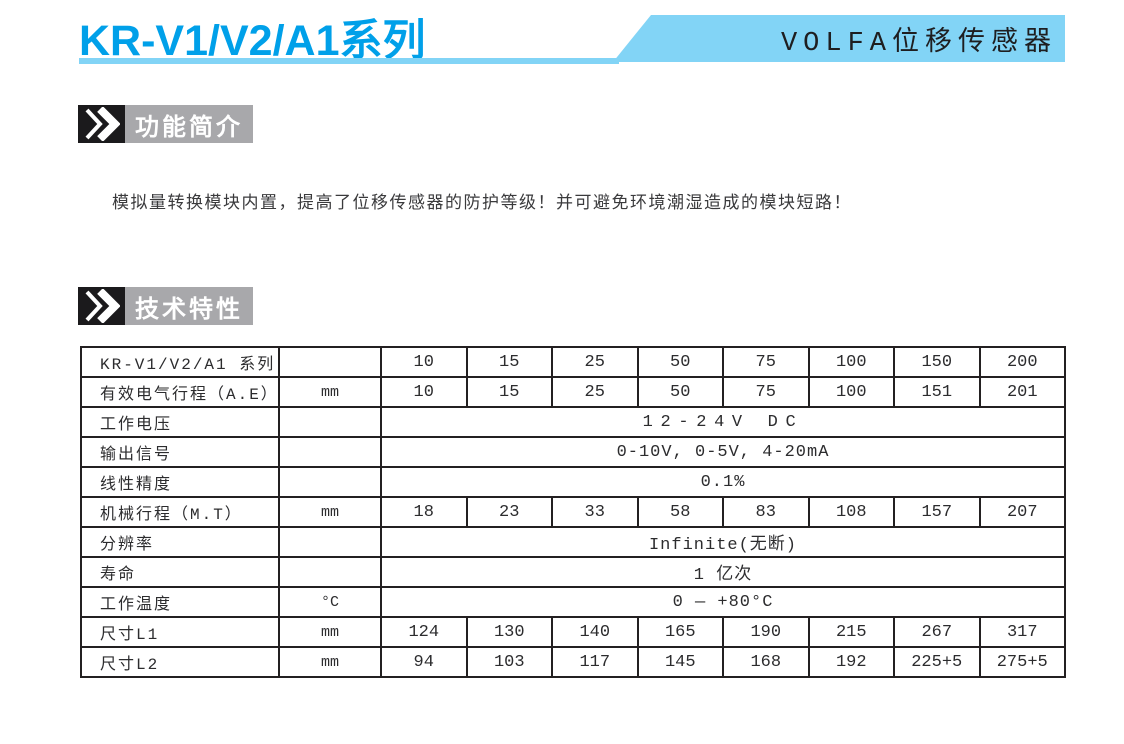 The image size is (1124, 744). Describe the element at coordinates (1022, 362) in the screenshot. I see `cell-value: 200` at that location.